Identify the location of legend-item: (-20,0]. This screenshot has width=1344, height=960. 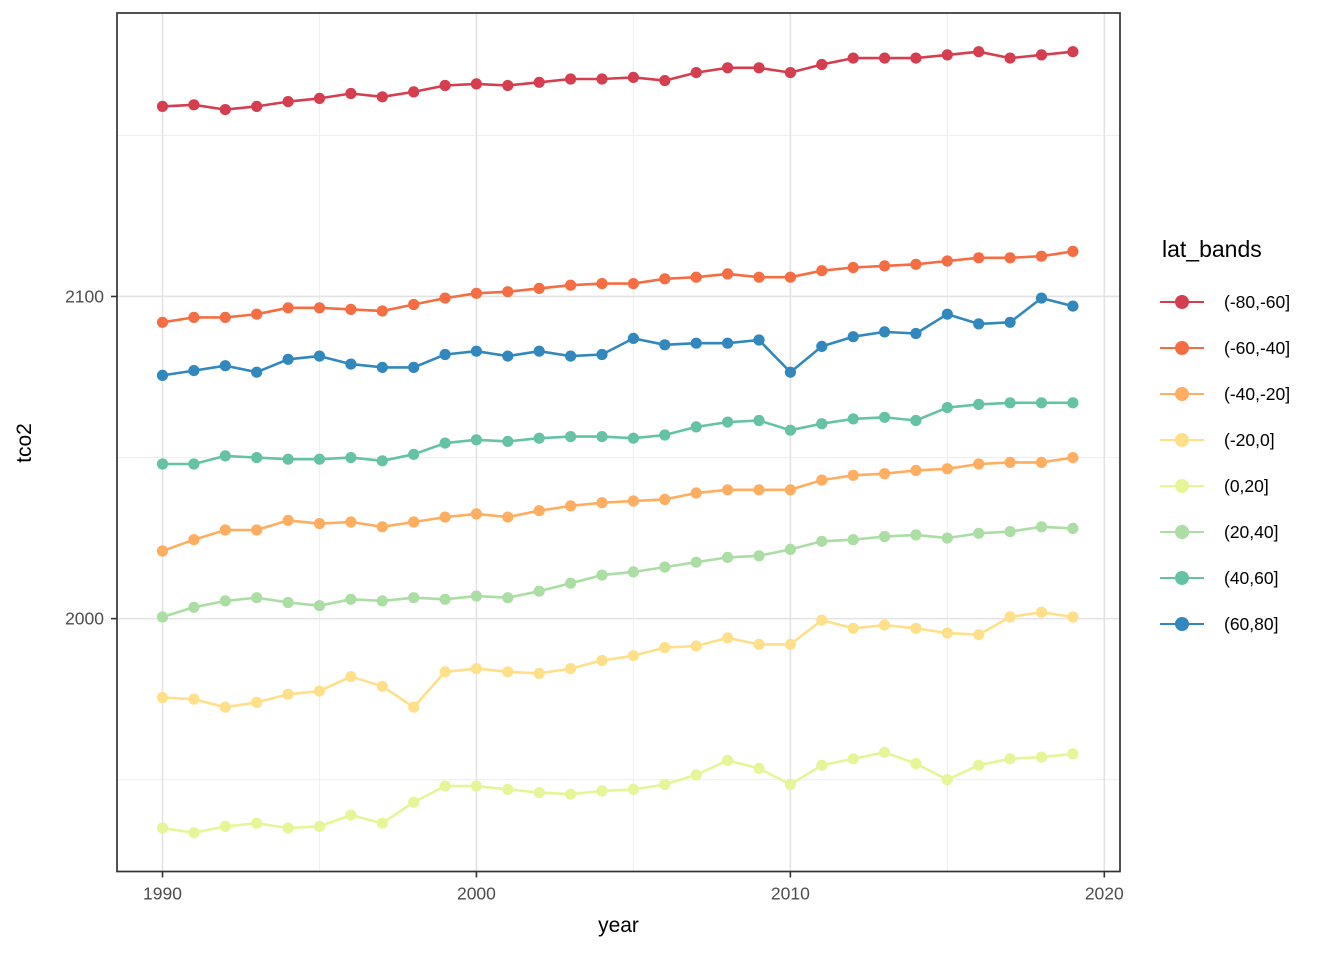
(1225, 440).